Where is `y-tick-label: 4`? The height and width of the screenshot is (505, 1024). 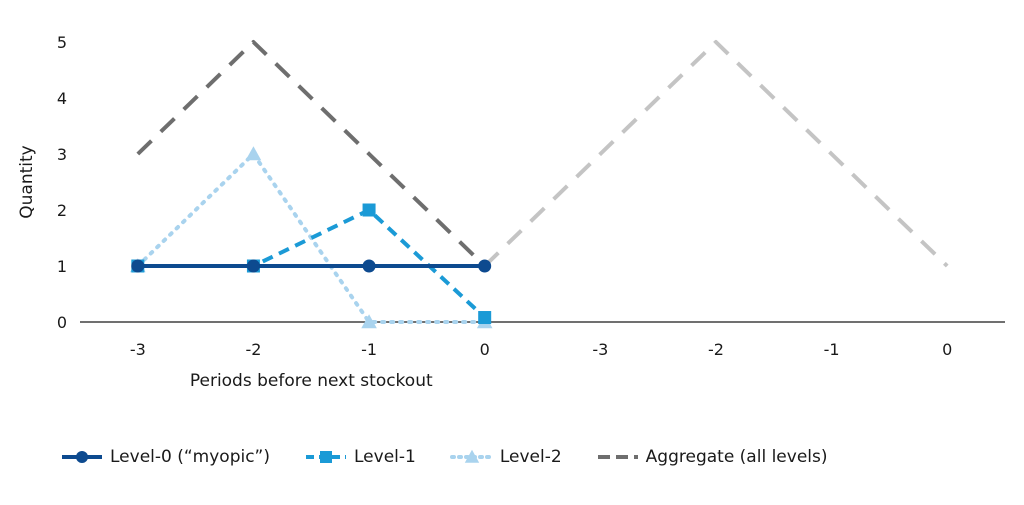
y-tick-label: 4 is located at coordinates (62, 98).